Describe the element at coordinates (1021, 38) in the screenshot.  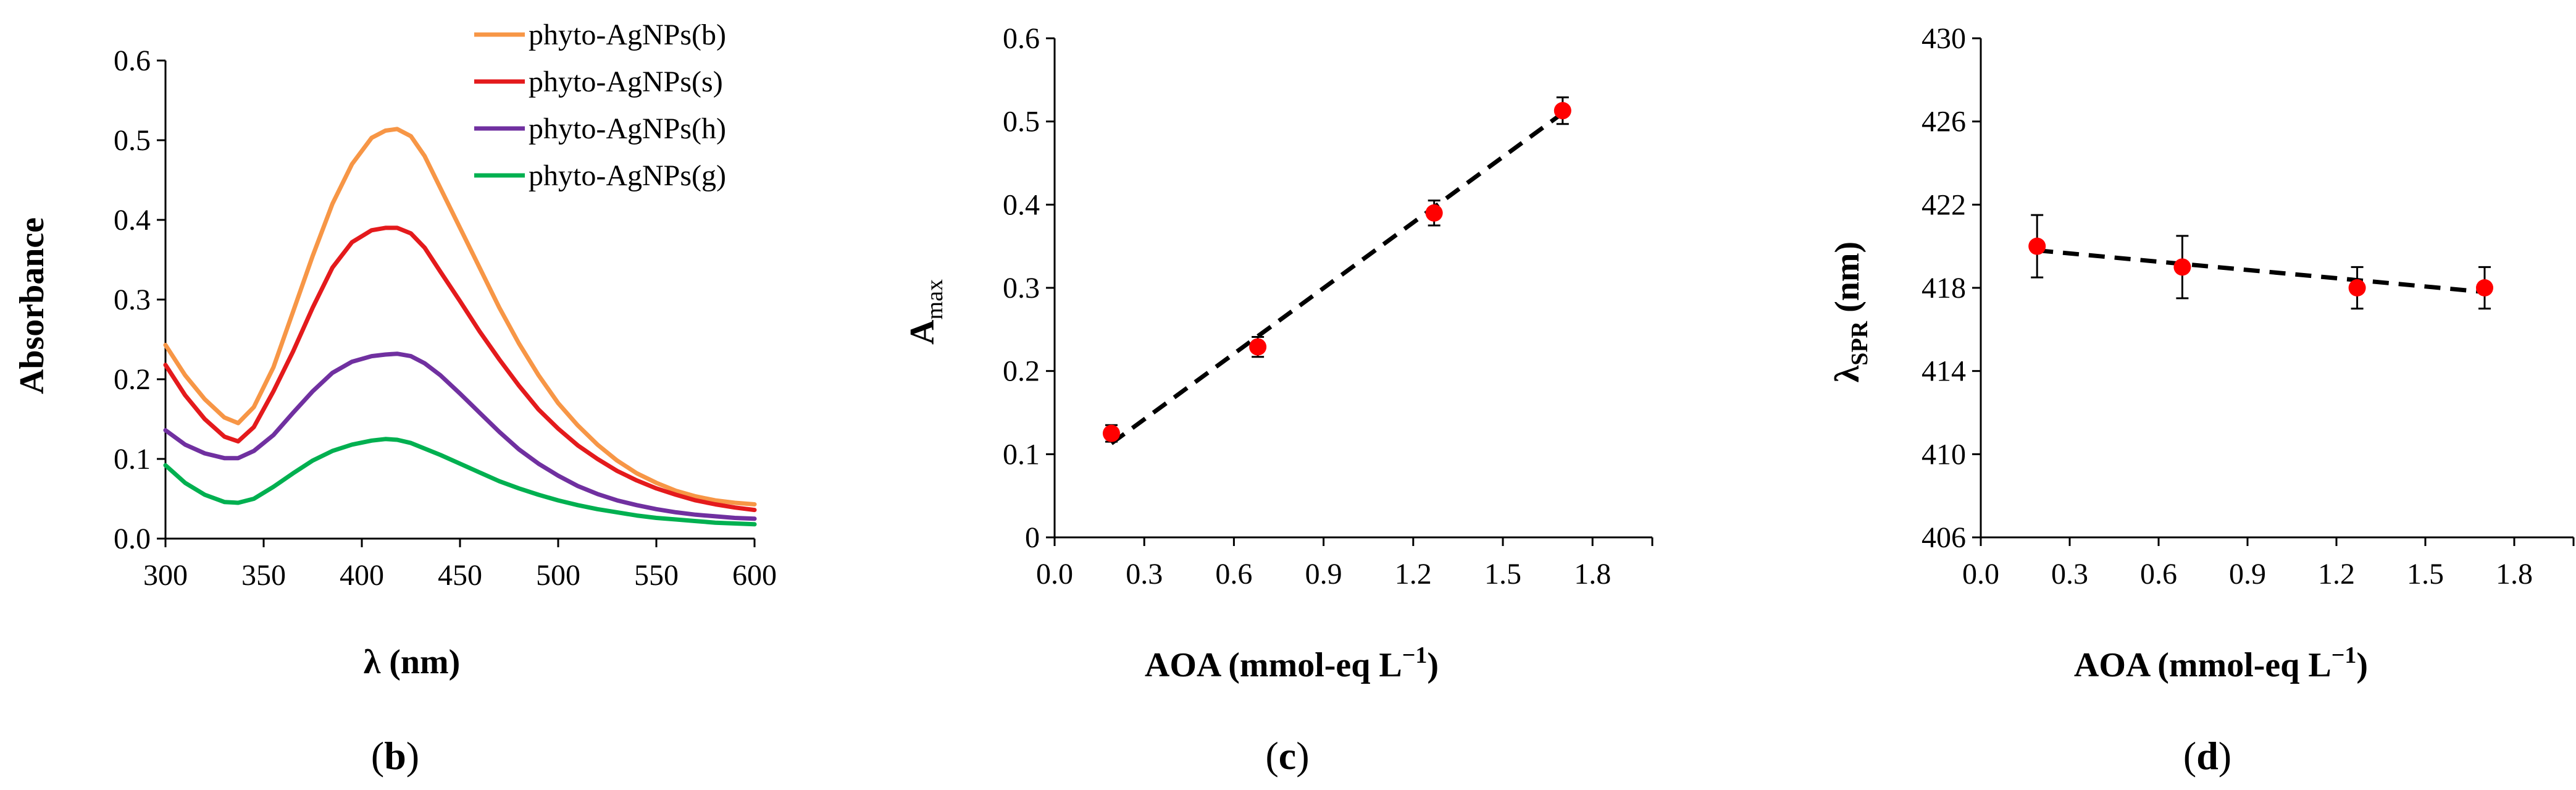
I see `panel-c-y-tick-label: 0.6` at that location.